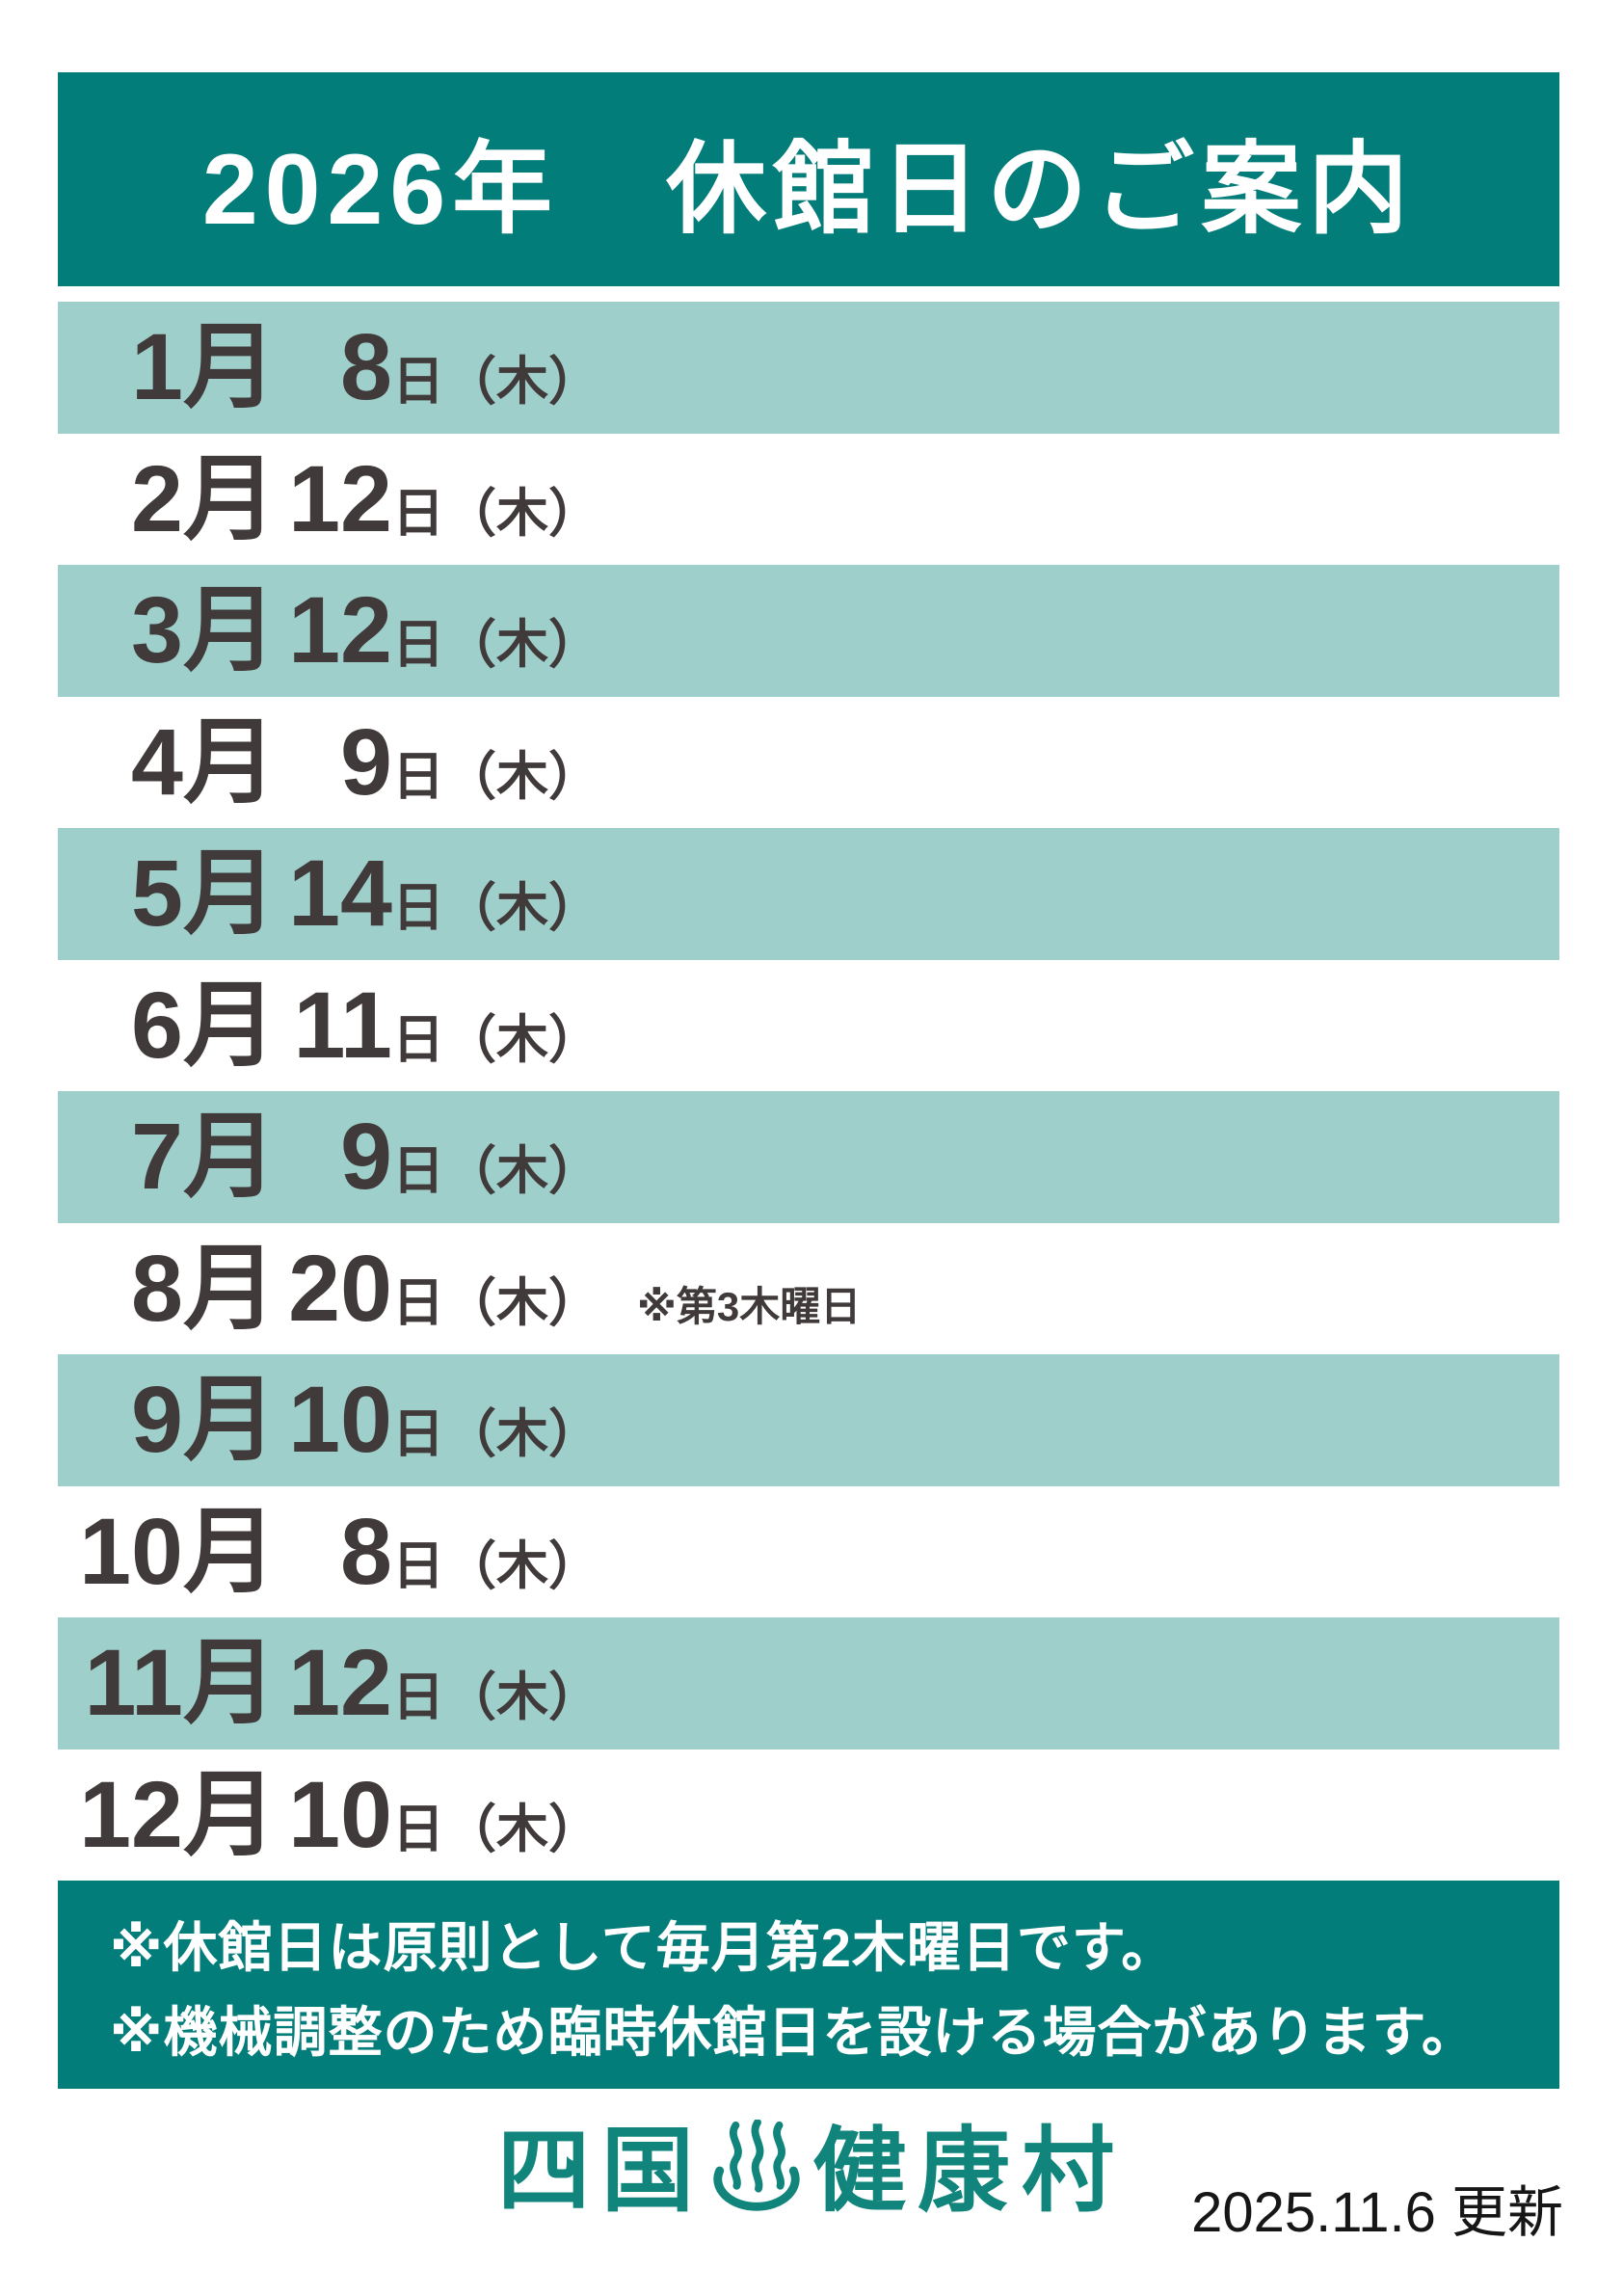 Image resolution: width=1623 pixels, height=2296 pixels. Describe the element at coordinates (756, 2165) in the screenshot. I see `hot-spring-icon` at that location.